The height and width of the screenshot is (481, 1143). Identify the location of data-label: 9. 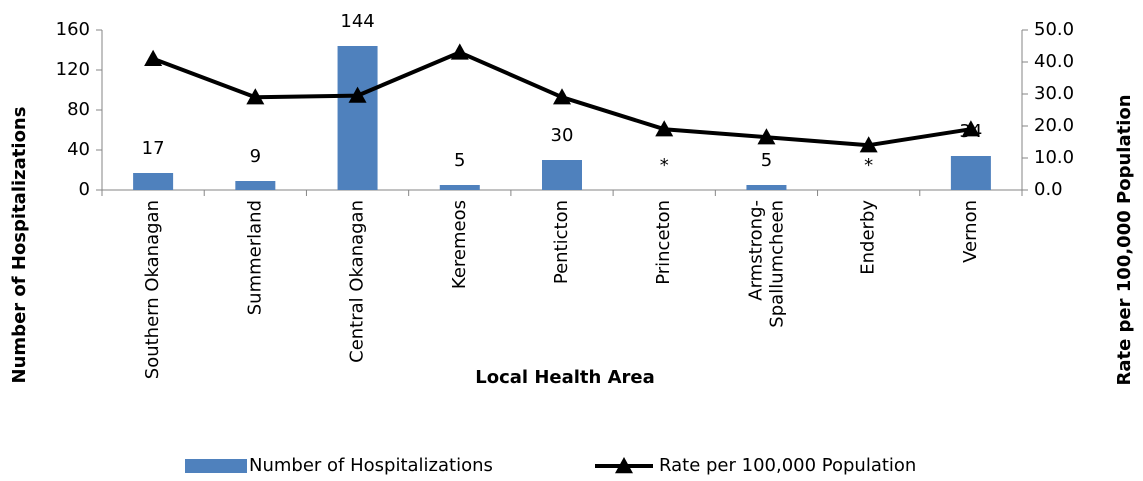
(255, 156).